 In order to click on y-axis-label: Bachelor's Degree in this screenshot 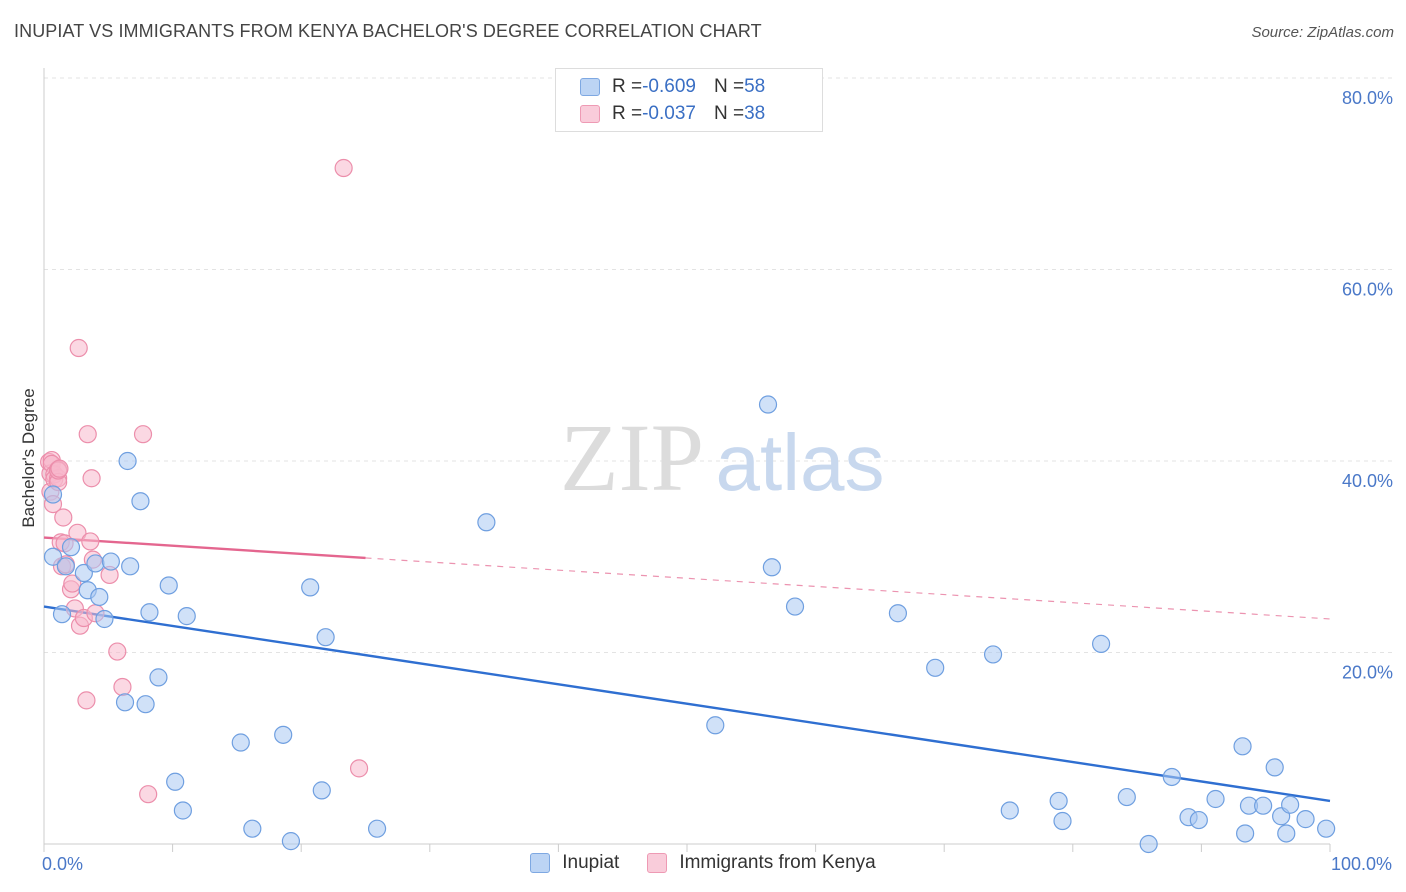, I will do `click(28, 457)`.